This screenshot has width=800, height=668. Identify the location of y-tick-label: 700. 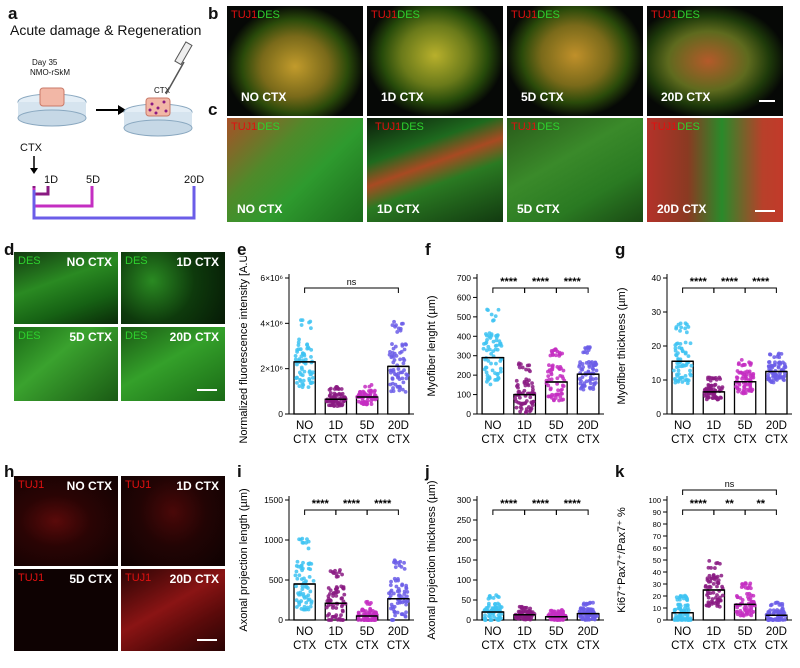
(464, 278).